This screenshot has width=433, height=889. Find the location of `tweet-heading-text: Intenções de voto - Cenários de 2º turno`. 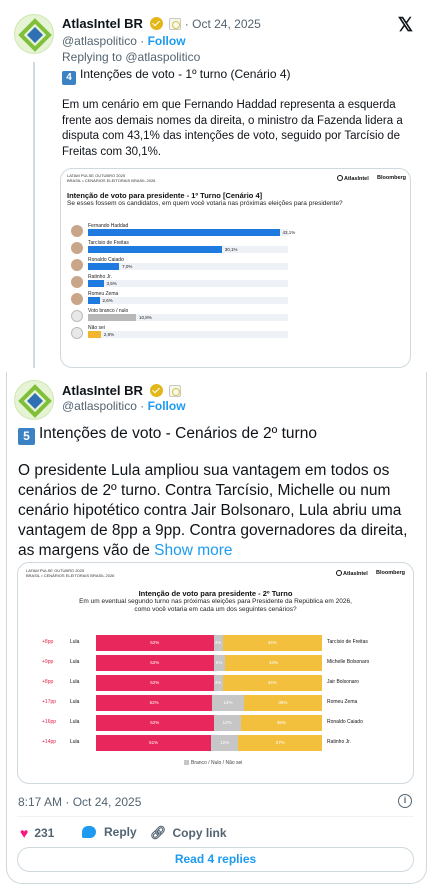

tweet-heading-text: Intenções de voto - Cenários de 2º turno is located at coordinates (178, 433).